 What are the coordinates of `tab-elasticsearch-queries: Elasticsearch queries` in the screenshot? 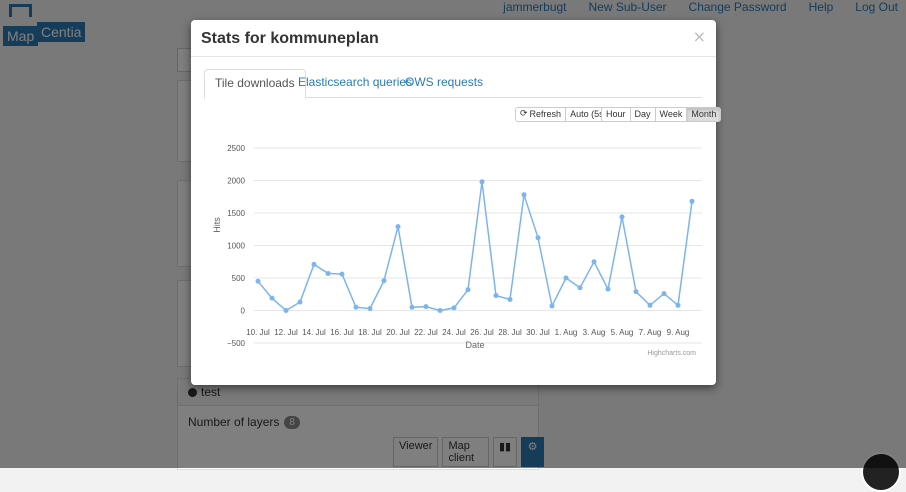 It's located at (355, 82).